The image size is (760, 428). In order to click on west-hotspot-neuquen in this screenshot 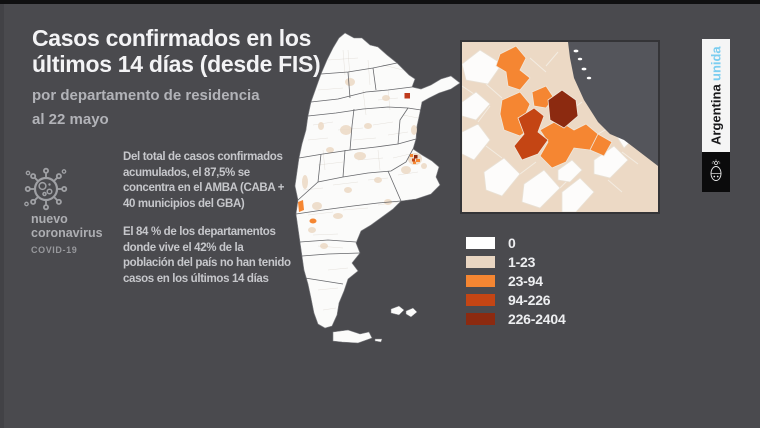, I will do `click(313, 221)`.